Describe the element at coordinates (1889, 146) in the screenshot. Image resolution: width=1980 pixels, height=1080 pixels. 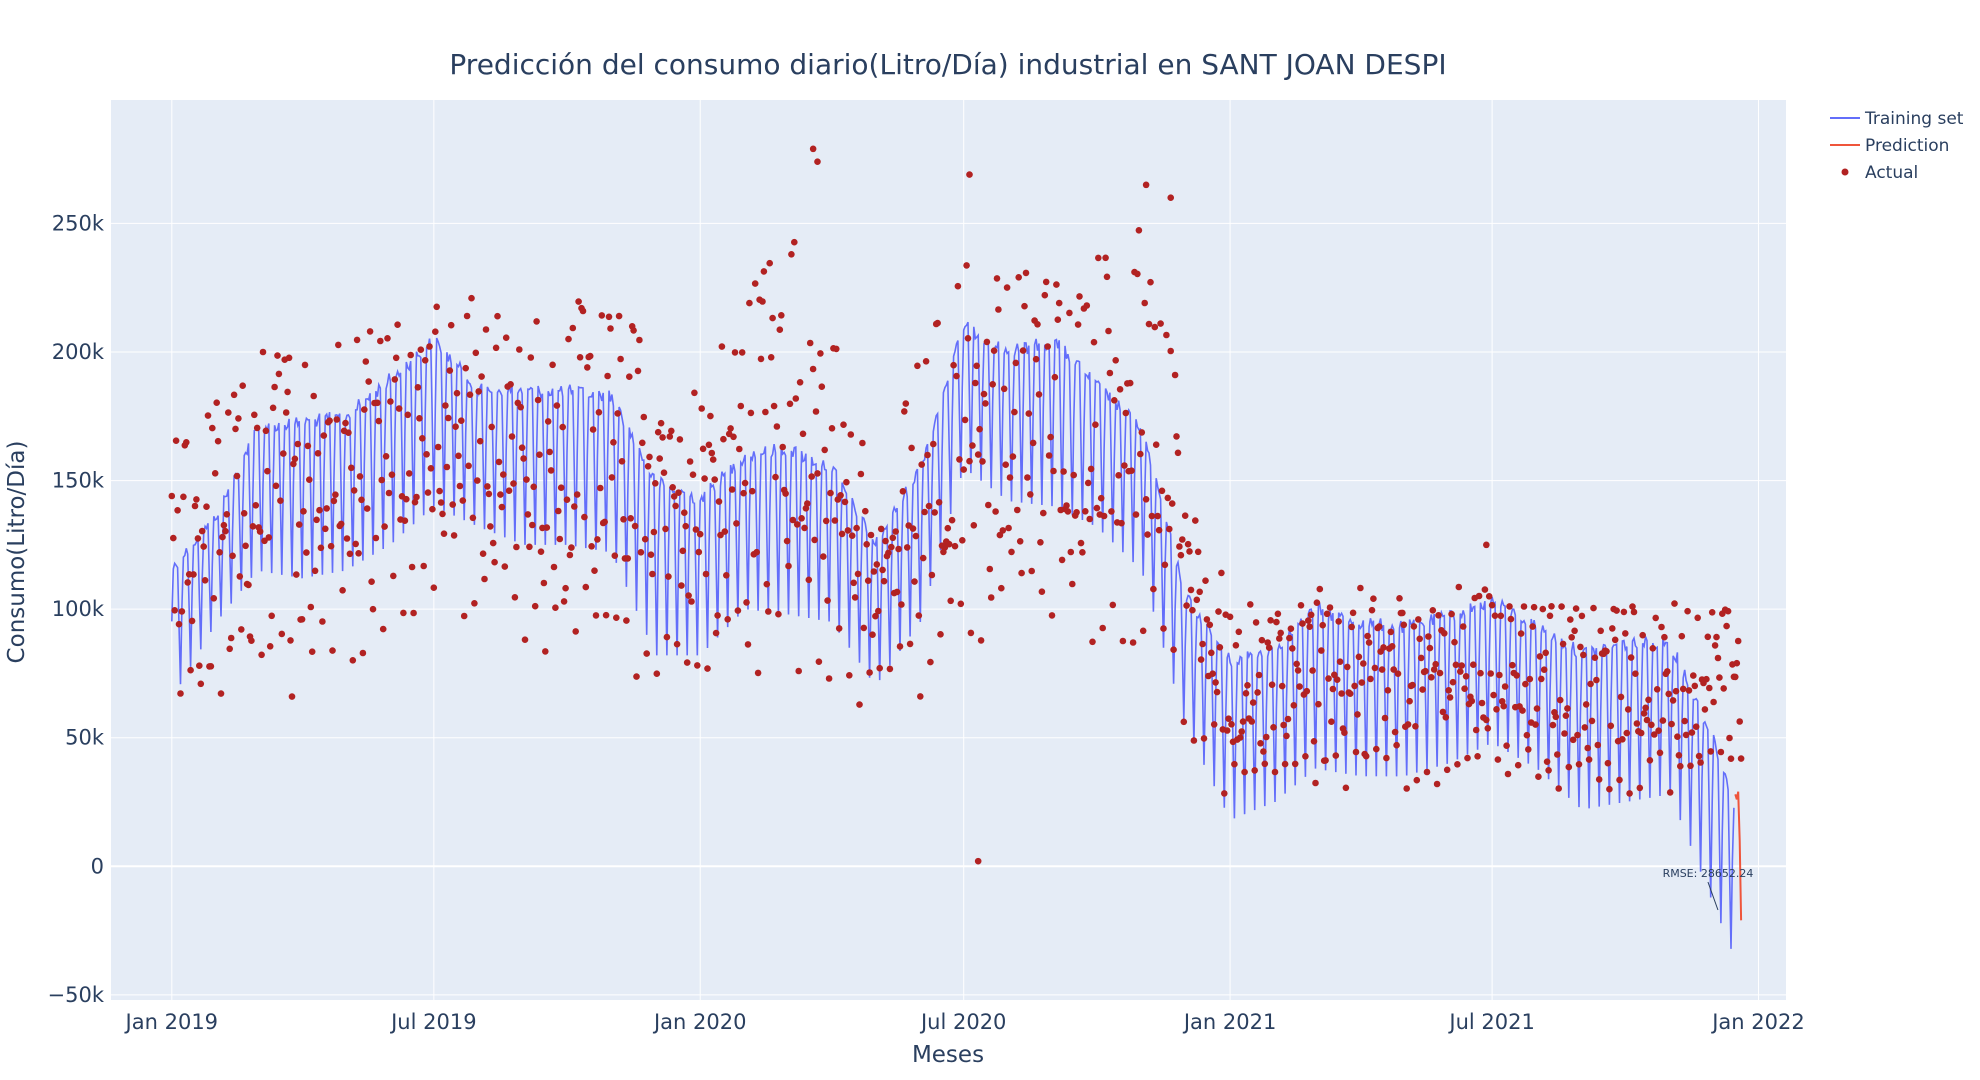
I see `legend-item-prediction: Prediction` at that location.